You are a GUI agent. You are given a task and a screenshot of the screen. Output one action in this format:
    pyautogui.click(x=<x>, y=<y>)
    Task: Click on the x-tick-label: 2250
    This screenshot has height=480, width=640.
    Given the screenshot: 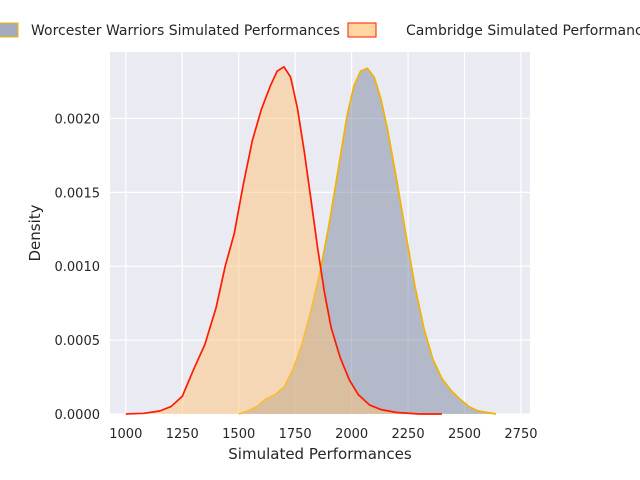 What is the action you would take?
    pyautogui.click(x=408, y=434)
    